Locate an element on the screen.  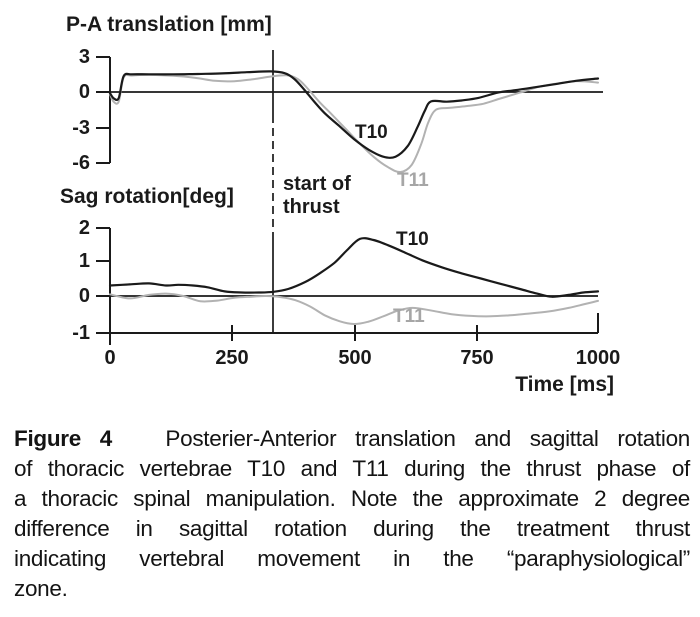
sag-rotation-t11-curve is located at coordinates (354, 309).